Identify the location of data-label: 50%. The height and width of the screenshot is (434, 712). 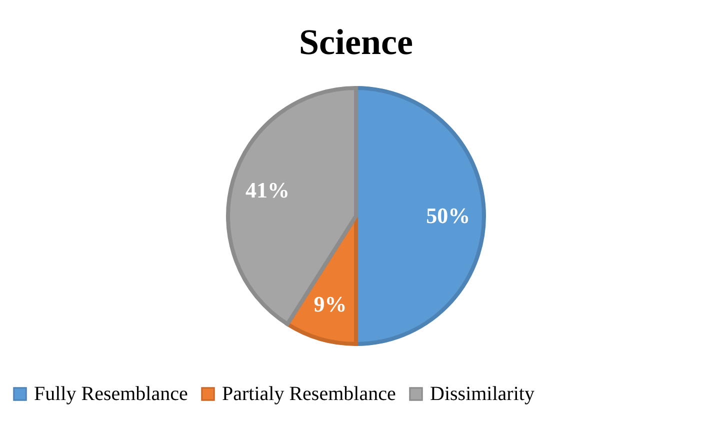
(448, 215).